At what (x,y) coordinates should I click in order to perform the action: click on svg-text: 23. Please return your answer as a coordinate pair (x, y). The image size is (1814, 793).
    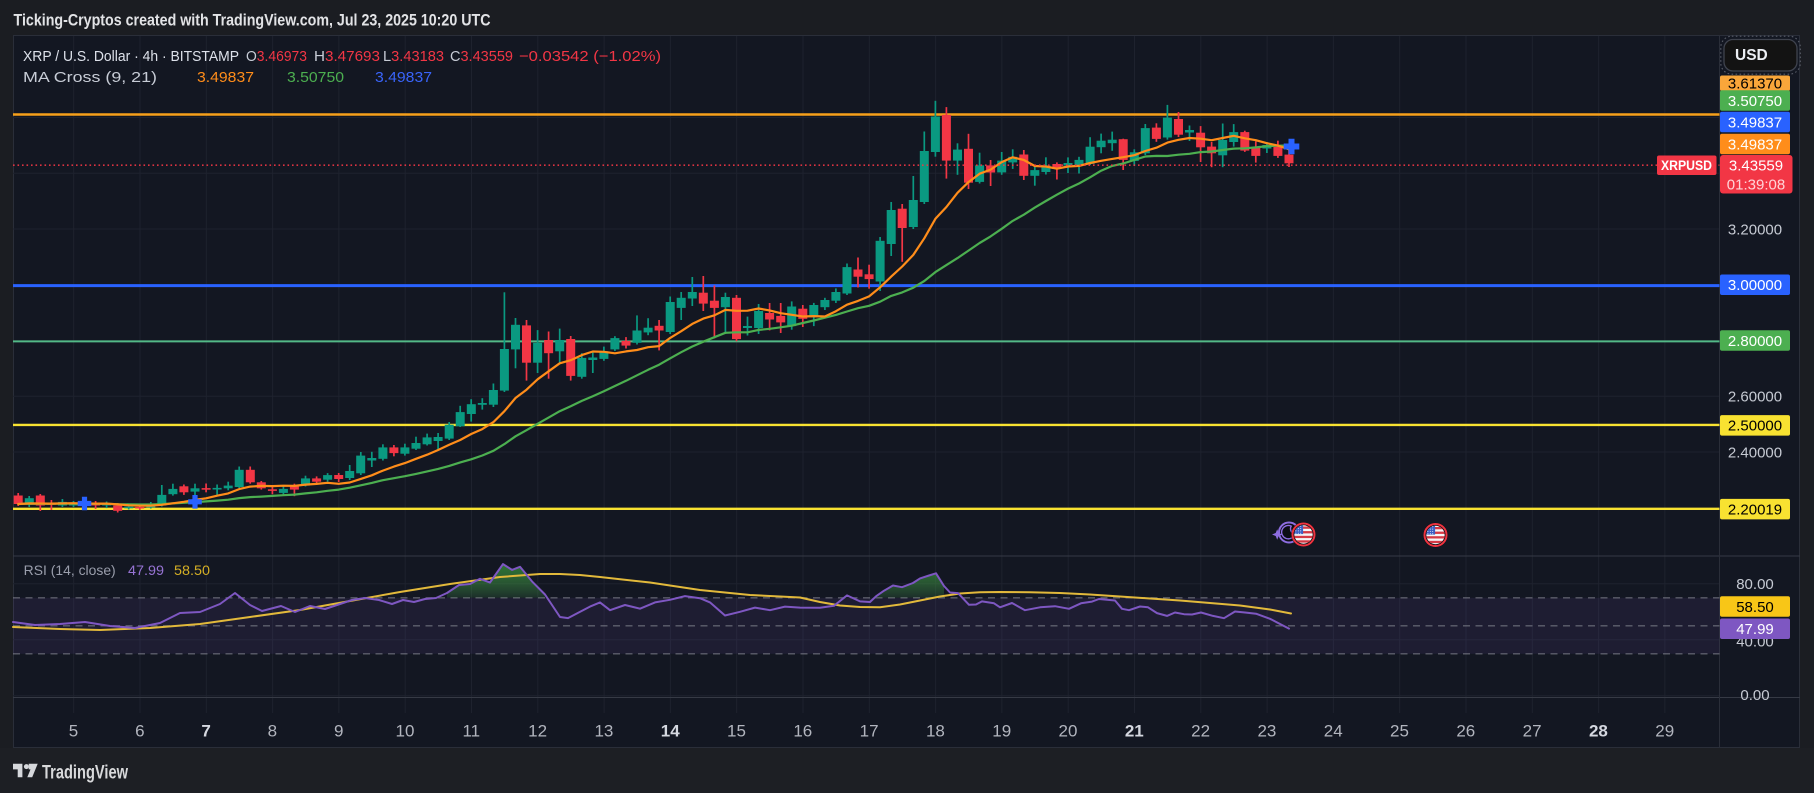
    Looking at the image, I should click on (1266, 731).